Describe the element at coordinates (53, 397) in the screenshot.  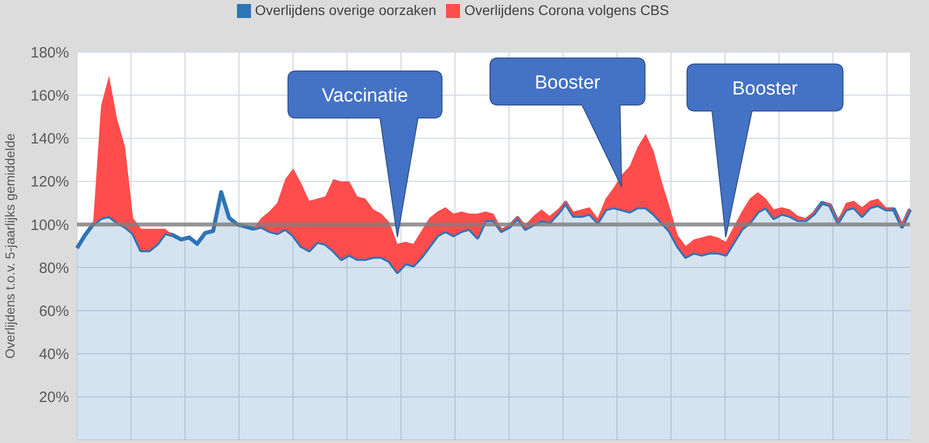
I see `y-tick-label: 20%` at that location.